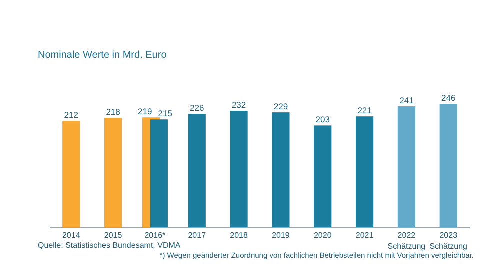 Image resolution: width=480 pixels, height=270 pixels. Describe the element at coordinates (323, 119) in the screenshot. I see `data-label: 203` at that location.